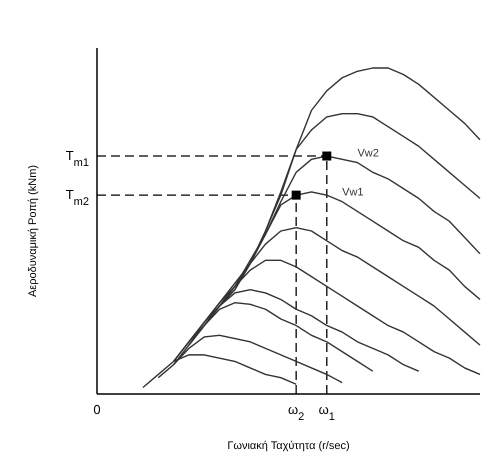 The height and width of the screenshot is (455, 481). What do you see at coordinates (77, 197) in the screenshot?
I see `ref-line-label: T$_{m2}$` at bounding box center [77, 197].